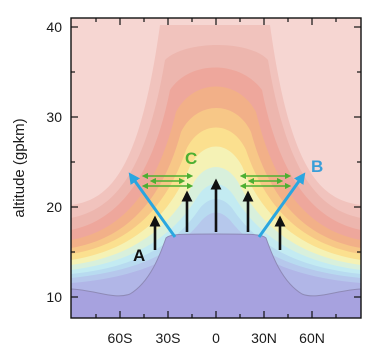  What do you see at coordinates (54, 117) in the screenshot?
I see `y-tick-label: 30` at bounding box center [54, 117].